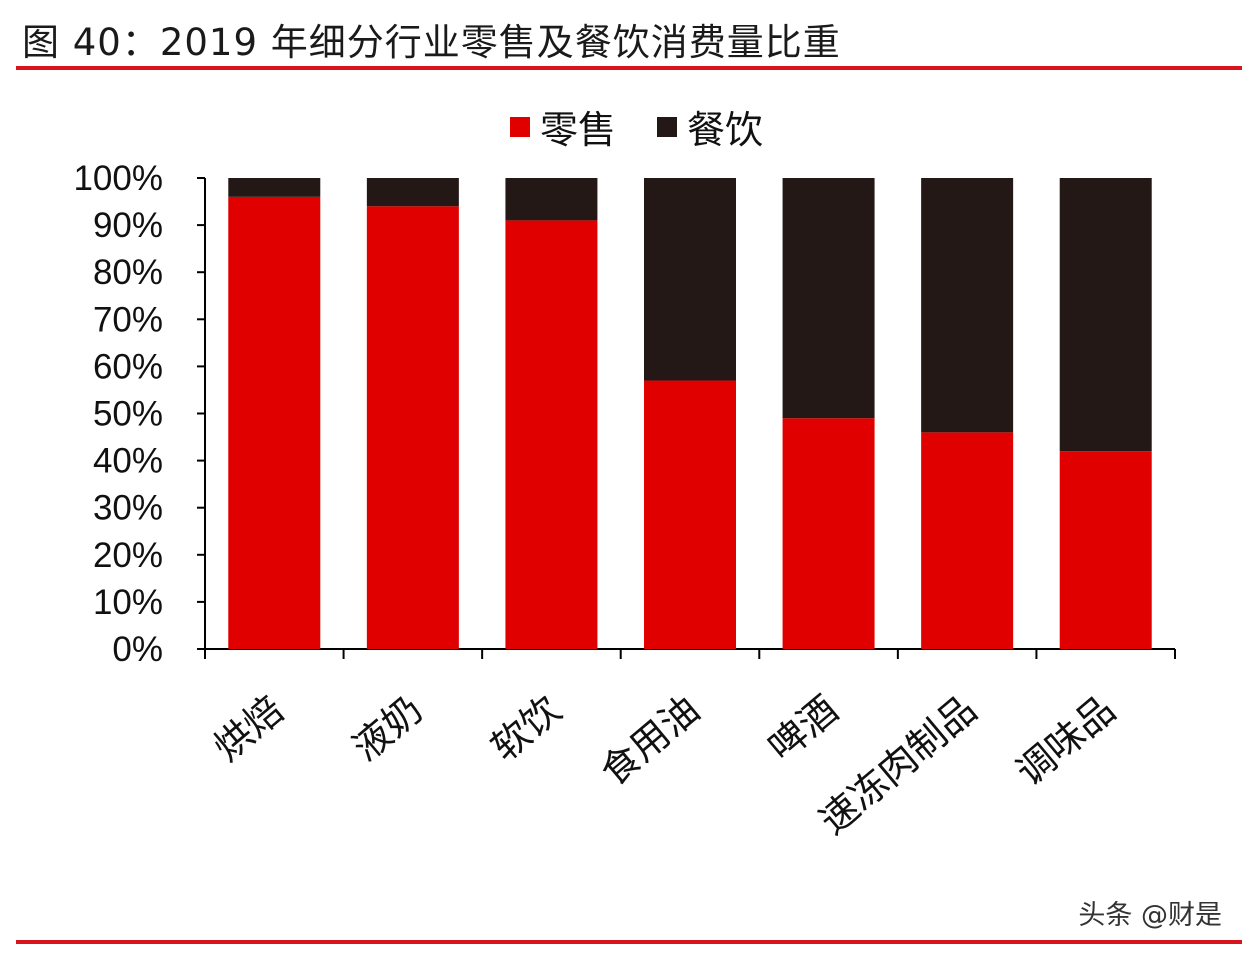 Image resolution: width=1250 pixels, height=954 pixels. I want to click on top-rule, so click(629, 68).